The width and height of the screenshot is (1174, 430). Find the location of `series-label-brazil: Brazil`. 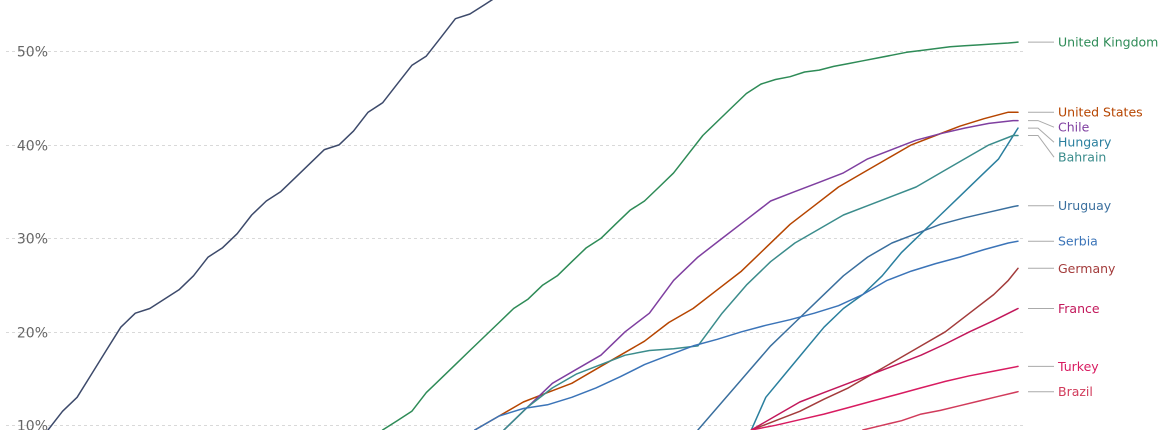

series-label-brazil: Brazil is located at coordinates (1075, 391).